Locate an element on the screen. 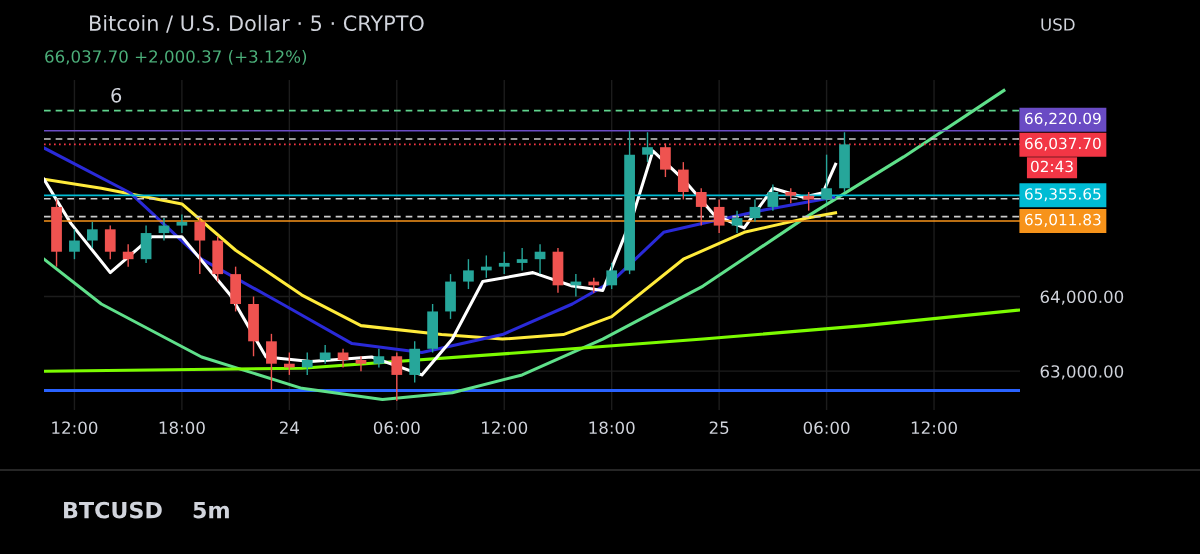 The image size is (1200, 554). ref-line-label: 65,011.83 is located at coordinates (1063, 220).